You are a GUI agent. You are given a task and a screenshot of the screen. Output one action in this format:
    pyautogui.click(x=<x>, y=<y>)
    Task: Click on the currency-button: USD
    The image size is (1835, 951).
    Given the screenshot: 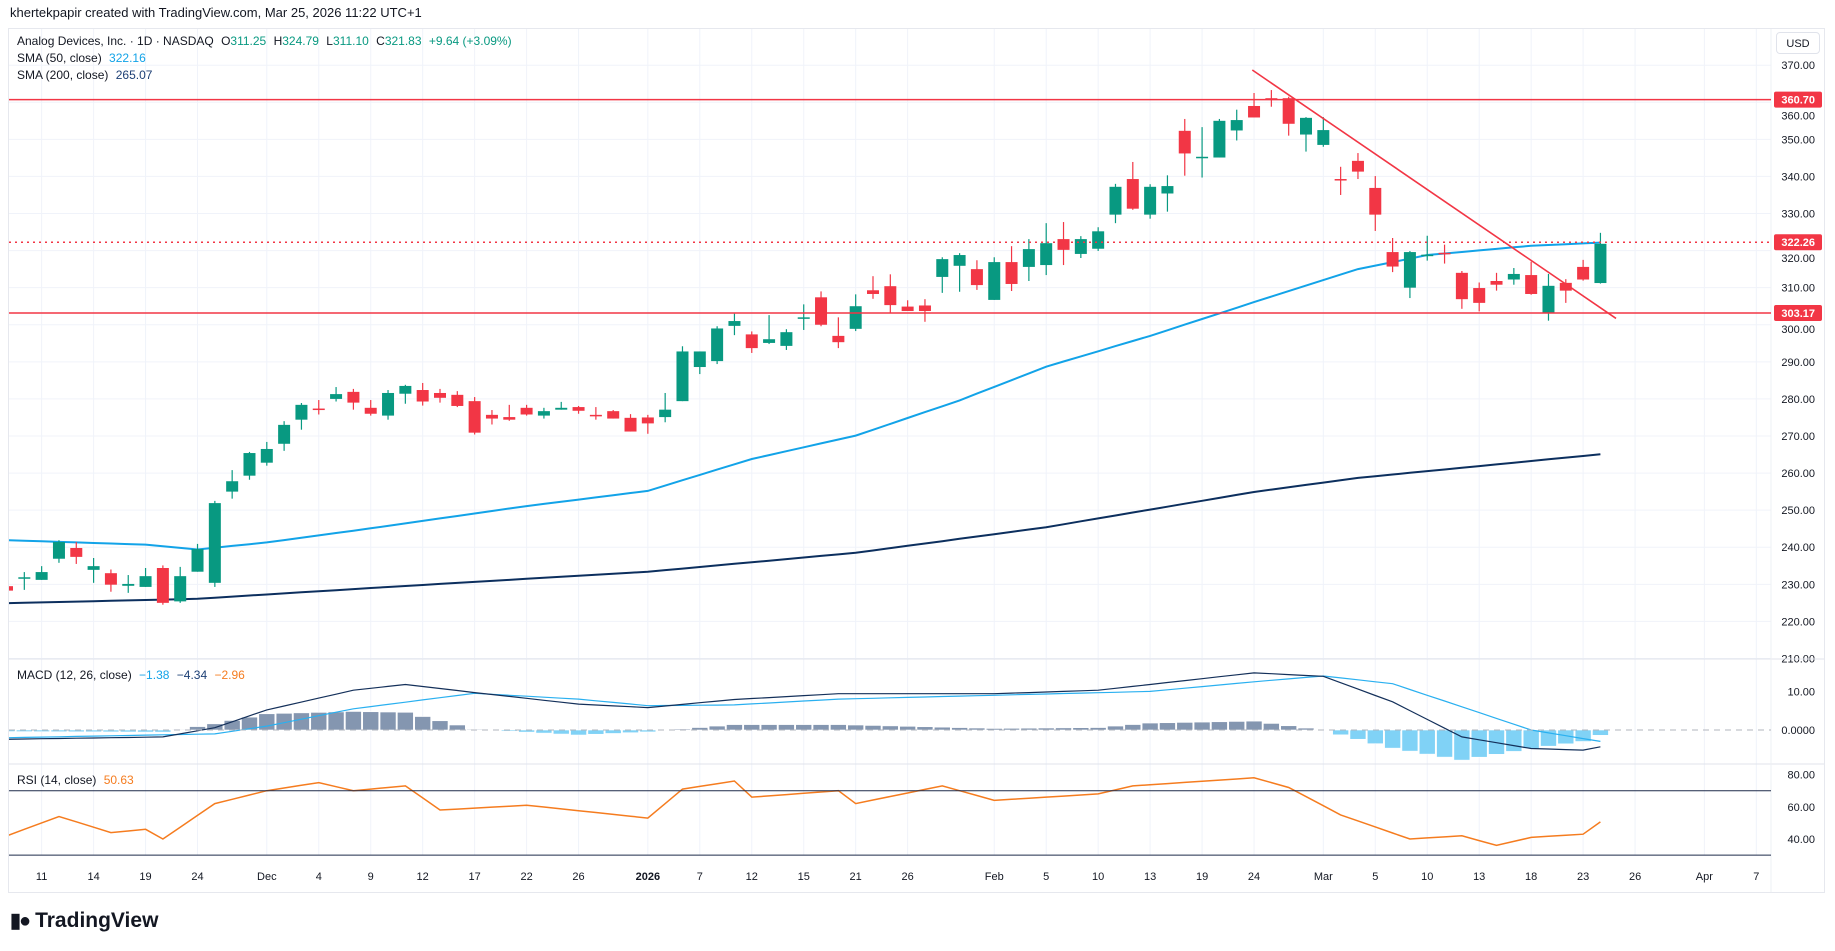 What is the action you would take?
    pyautogui.click(x=1798, y=43)
    